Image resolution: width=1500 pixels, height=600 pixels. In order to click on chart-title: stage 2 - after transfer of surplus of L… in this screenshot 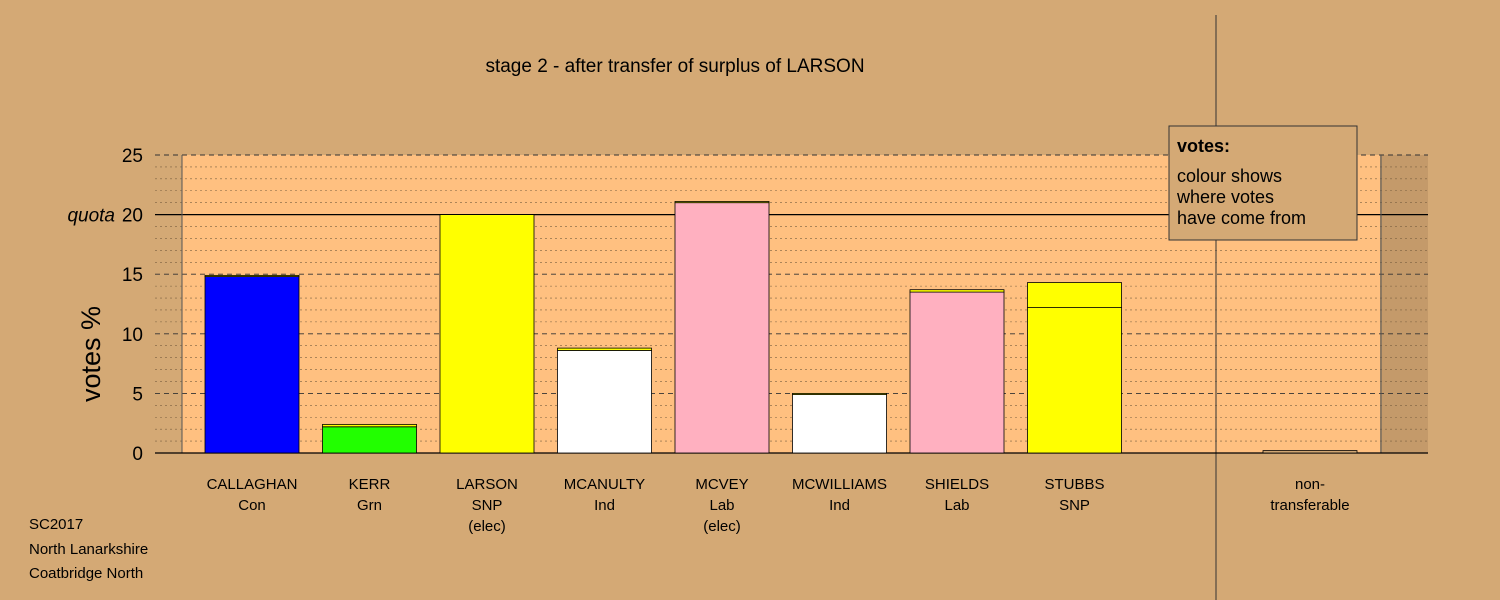, I will do `click(674, 66)`.